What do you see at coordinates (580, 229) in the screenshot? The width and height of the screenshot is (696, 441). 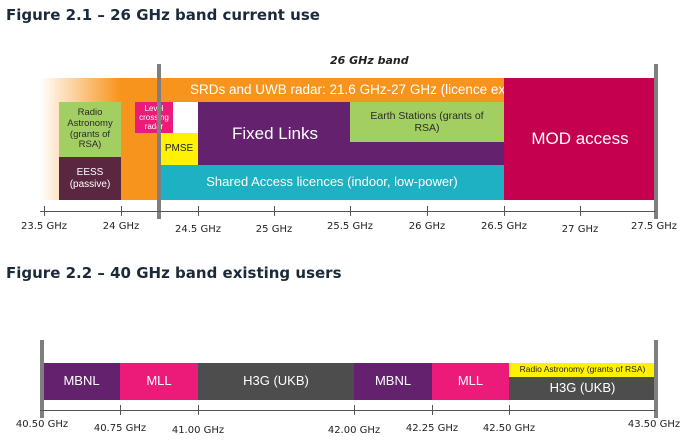 I see `figure-1-tick-label: 27 GHz` at bounding box center [580, 229].